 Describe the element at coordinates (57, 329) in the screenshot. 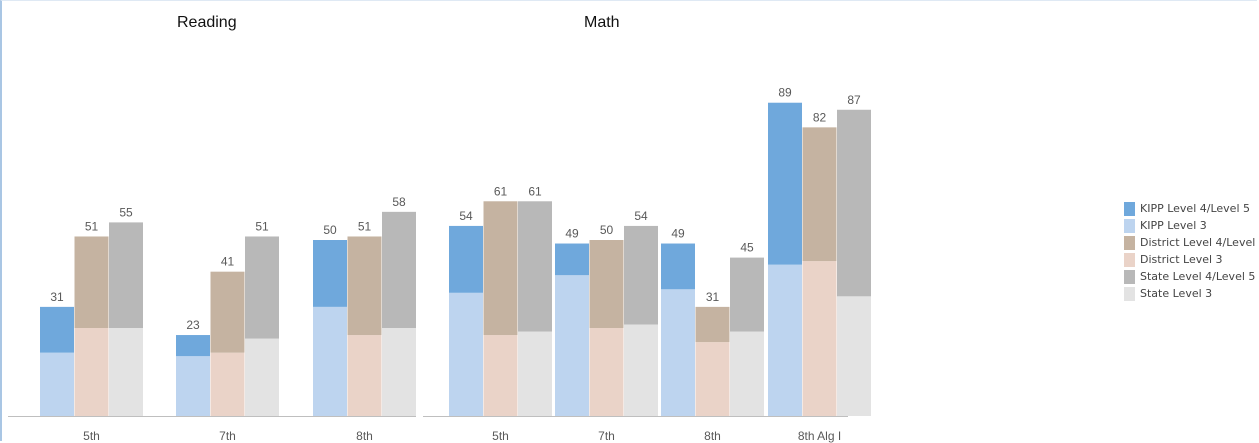

I see `bar-reading-5th-kipp-level45` at that location.